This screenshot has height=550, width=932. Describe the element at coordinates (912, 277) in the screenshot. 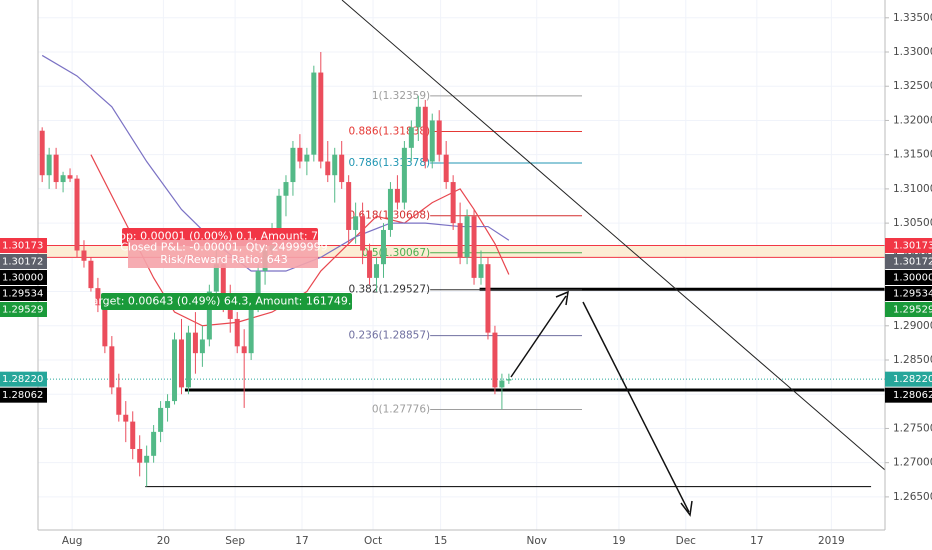

I see `price-label: 1.30000` at that location.